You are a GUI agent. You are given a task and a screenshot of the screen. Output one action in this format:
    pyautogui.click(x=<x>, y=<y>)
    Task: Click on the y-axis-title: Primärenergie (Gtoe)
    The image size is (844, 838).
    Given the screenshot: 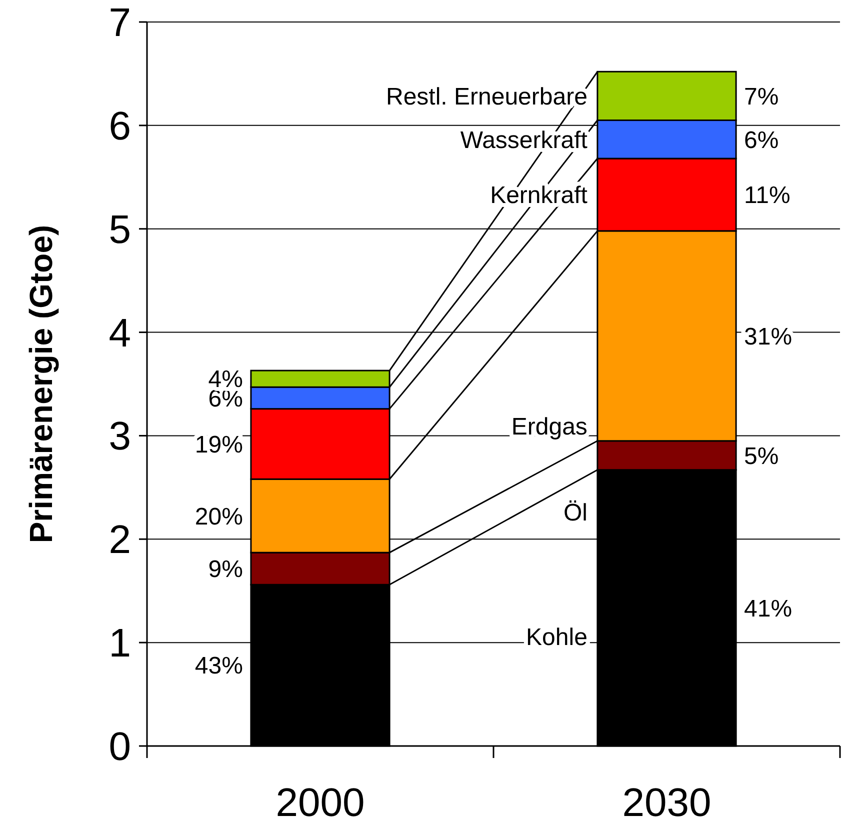 What is the action you would take?
    pyautogui.click(x=41, y=384)
    